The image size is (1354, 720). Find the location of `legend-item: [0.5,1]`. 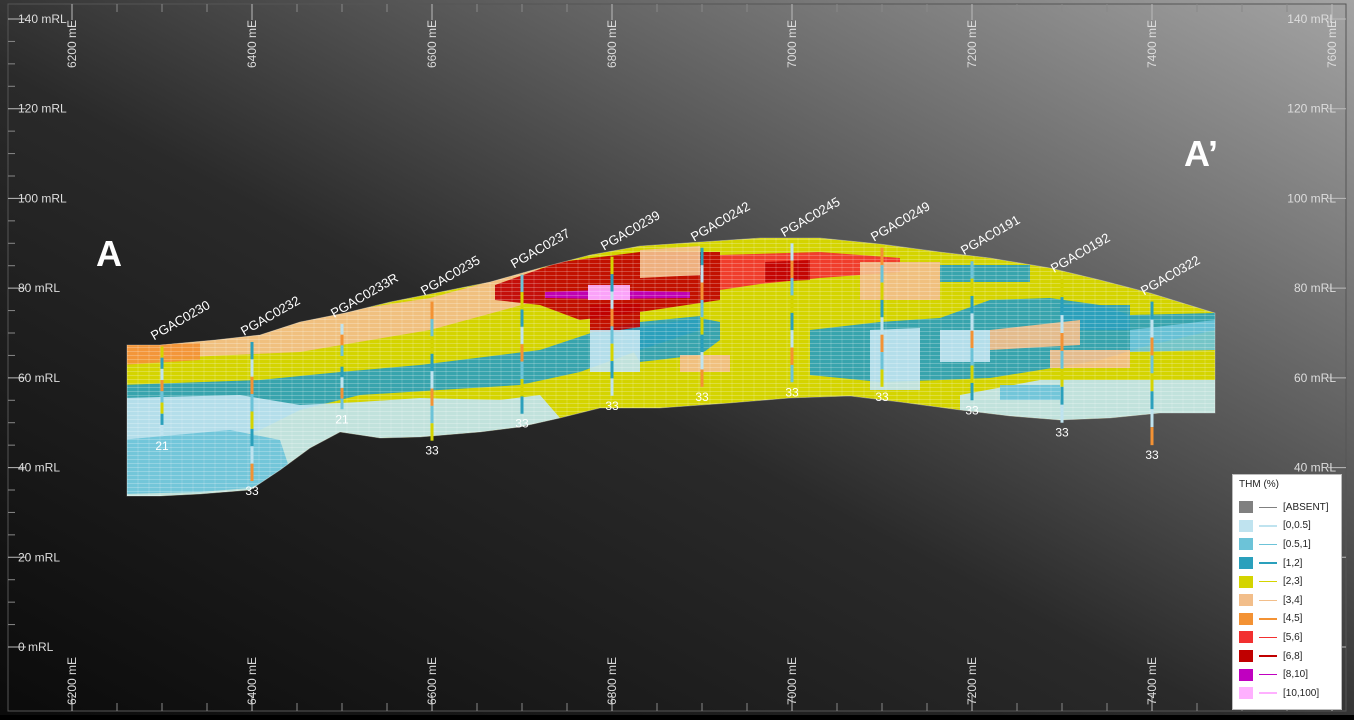

legend-item: [0.5,1] is located at coordinates (1287, 544).